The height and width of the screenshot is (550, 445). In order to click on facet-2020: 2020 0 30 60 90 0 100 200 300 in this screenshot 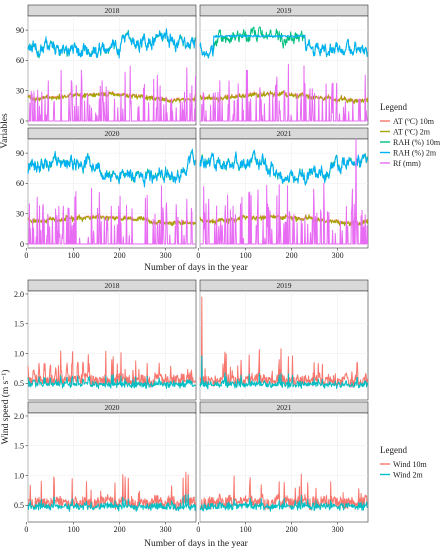, I will do `click(106, 193)`.